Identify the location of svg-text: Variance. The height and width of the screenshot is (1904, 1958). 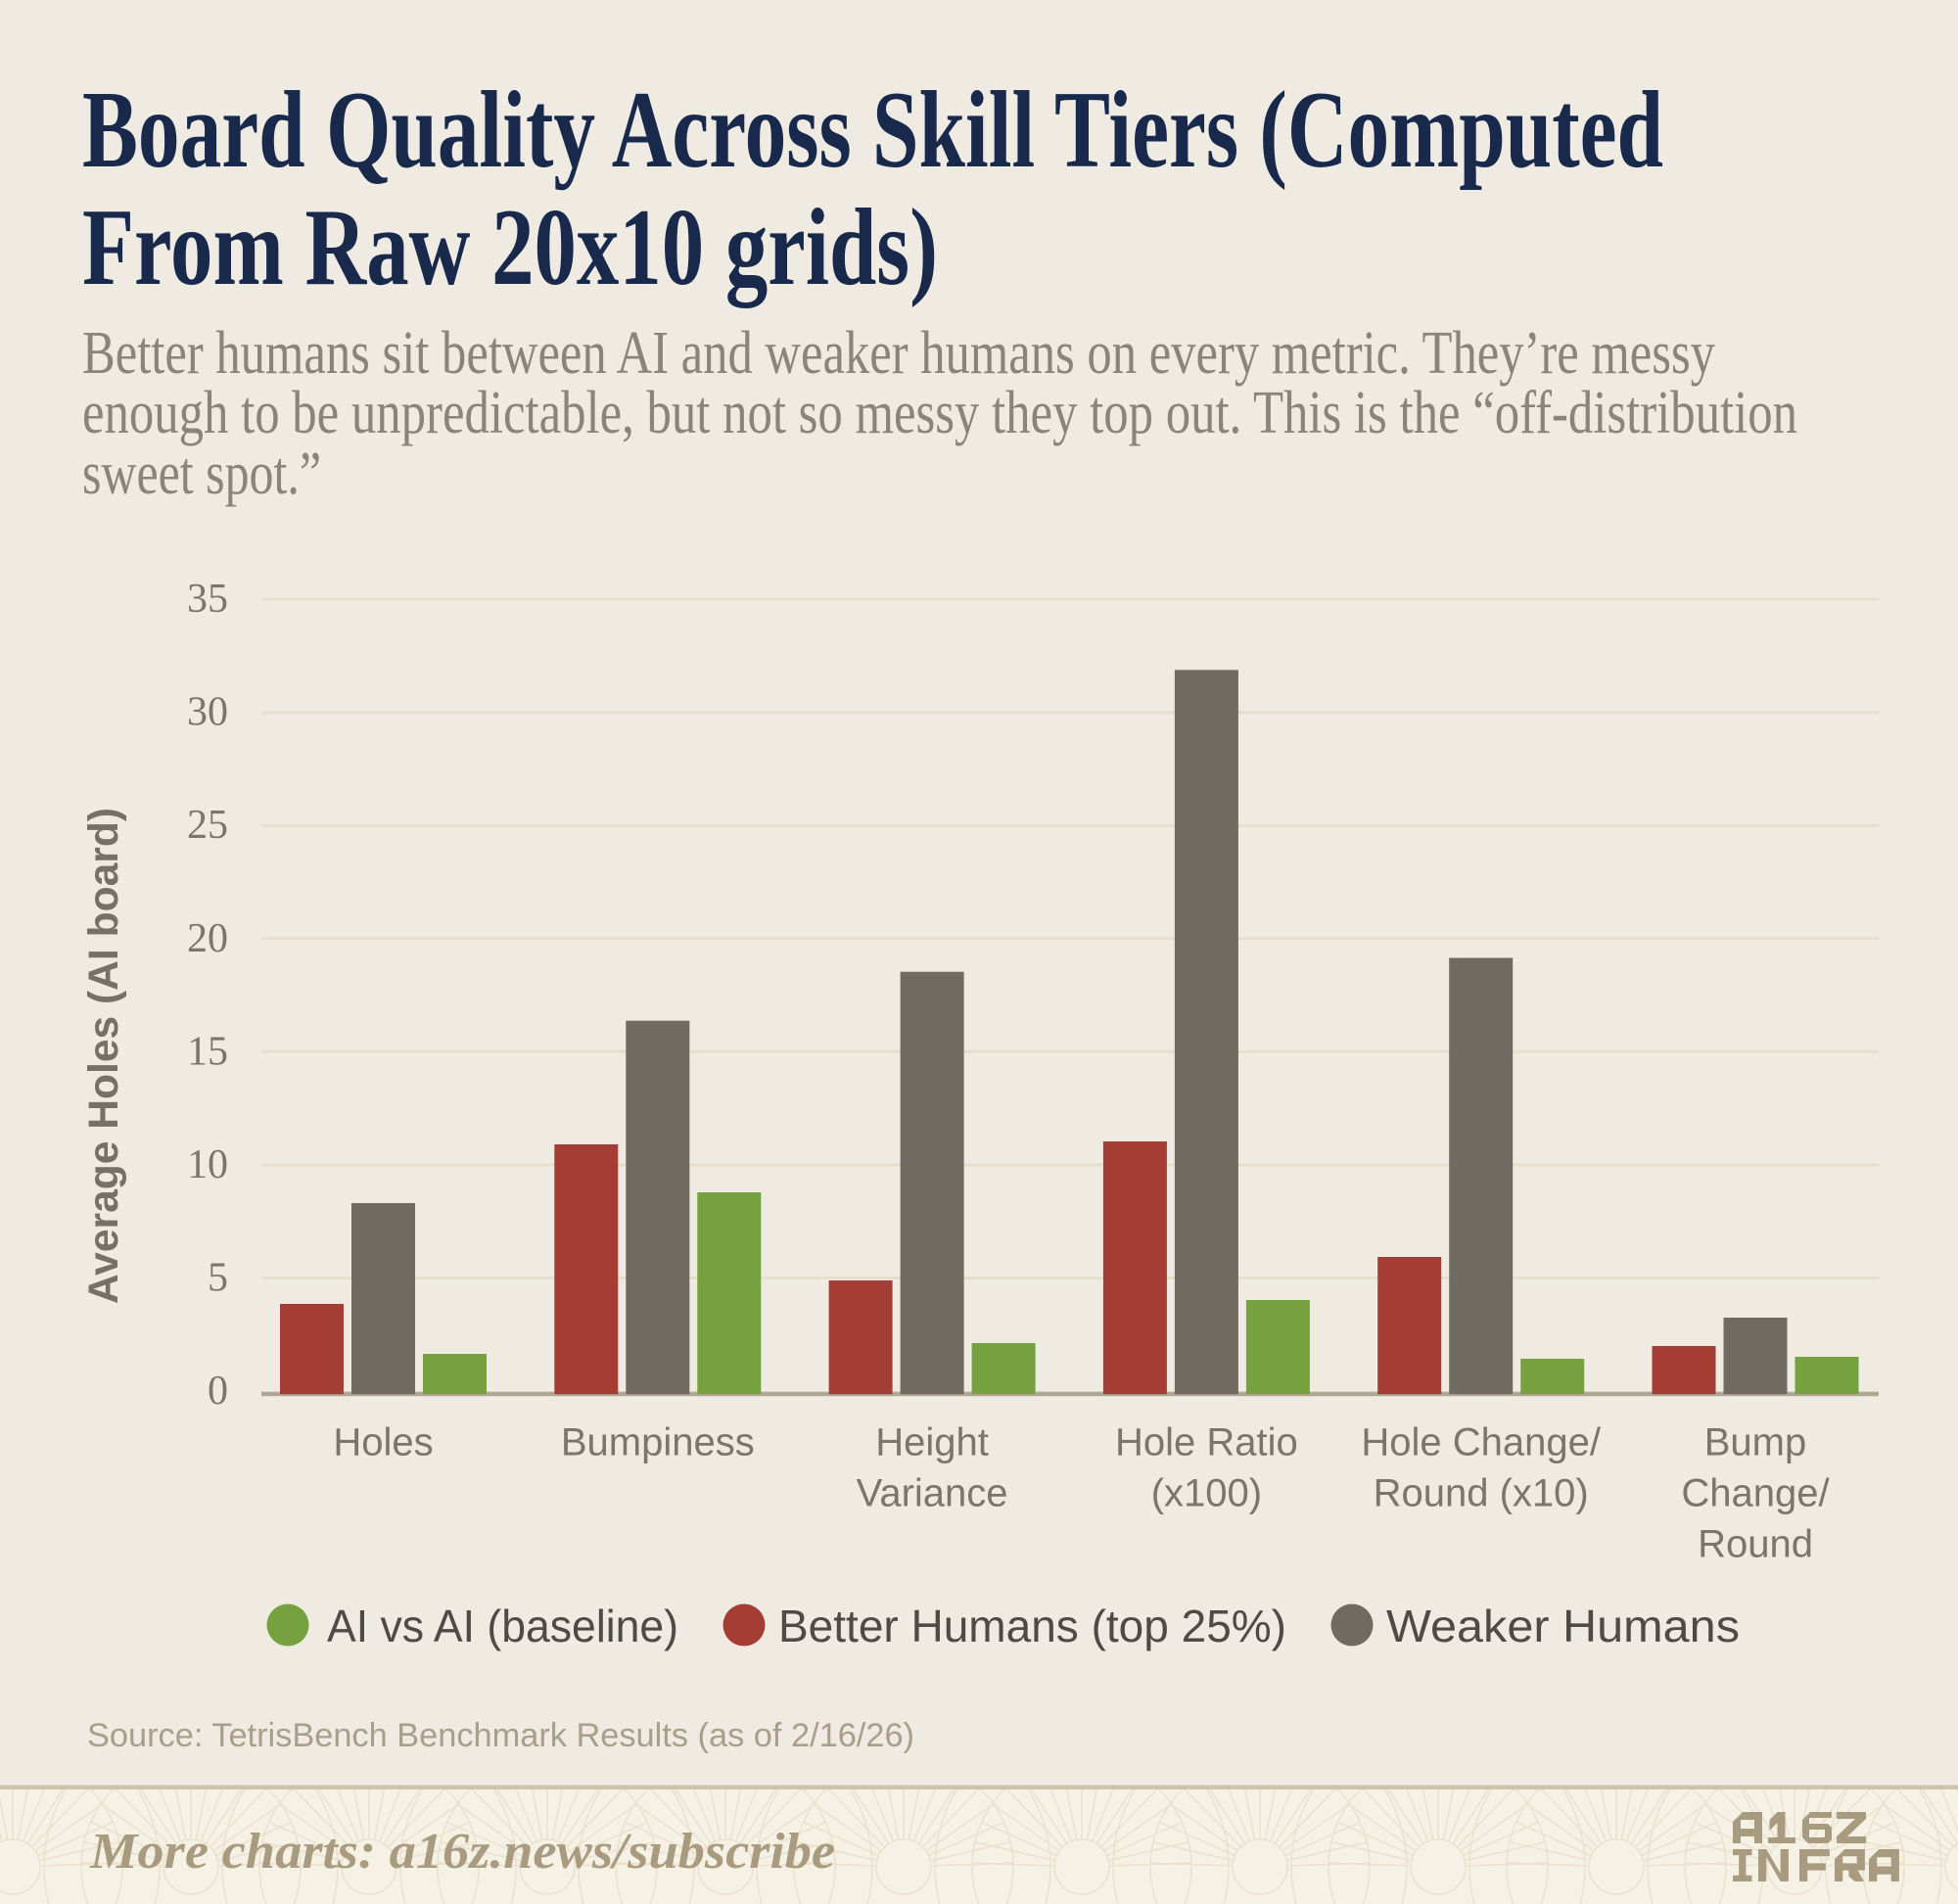
(932, 1493).